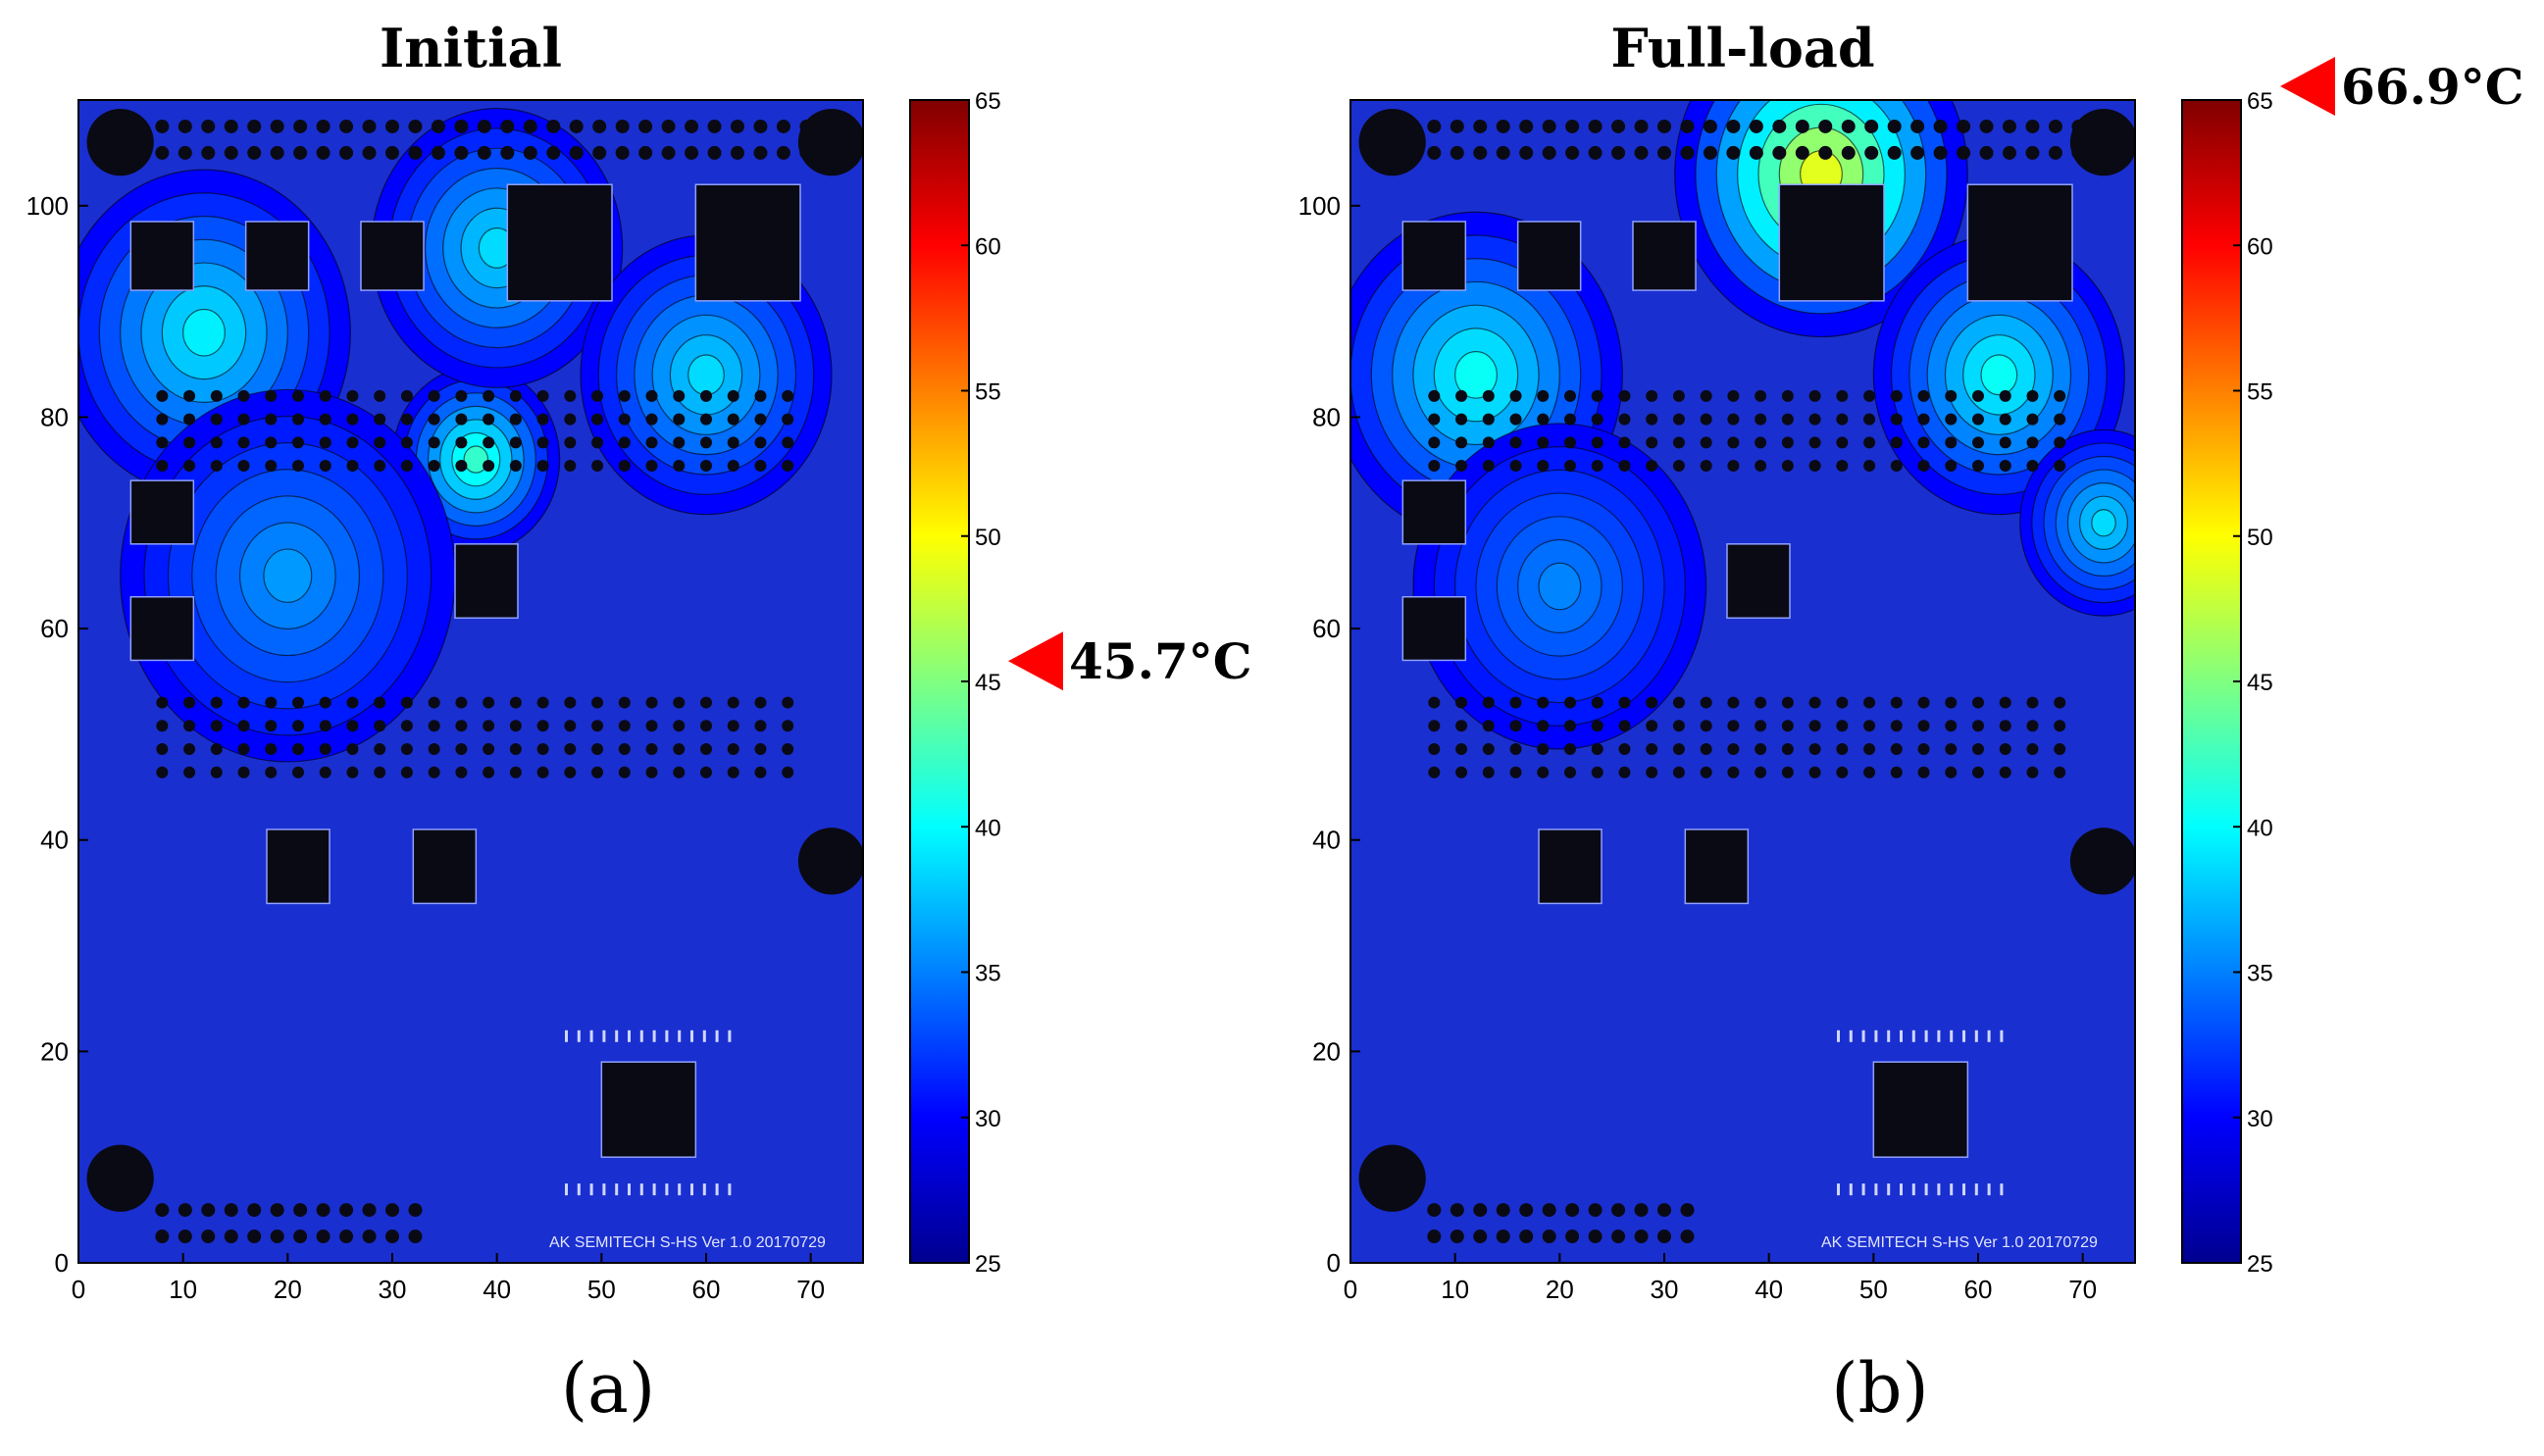 This screenshot has width=2544, height=1456. I want to click on chip-large, so click(747, 242).